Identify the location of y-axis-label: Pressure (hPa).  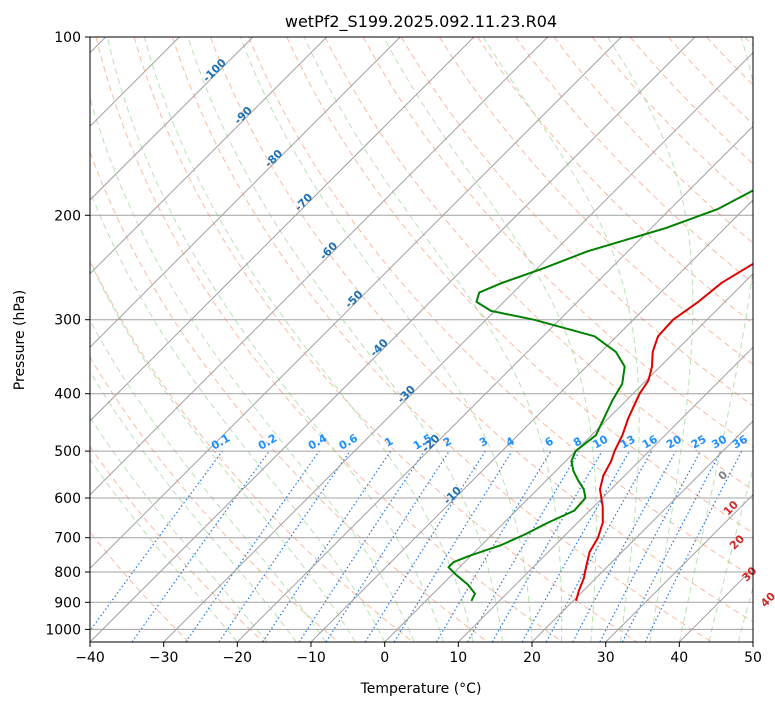
(20, 340).